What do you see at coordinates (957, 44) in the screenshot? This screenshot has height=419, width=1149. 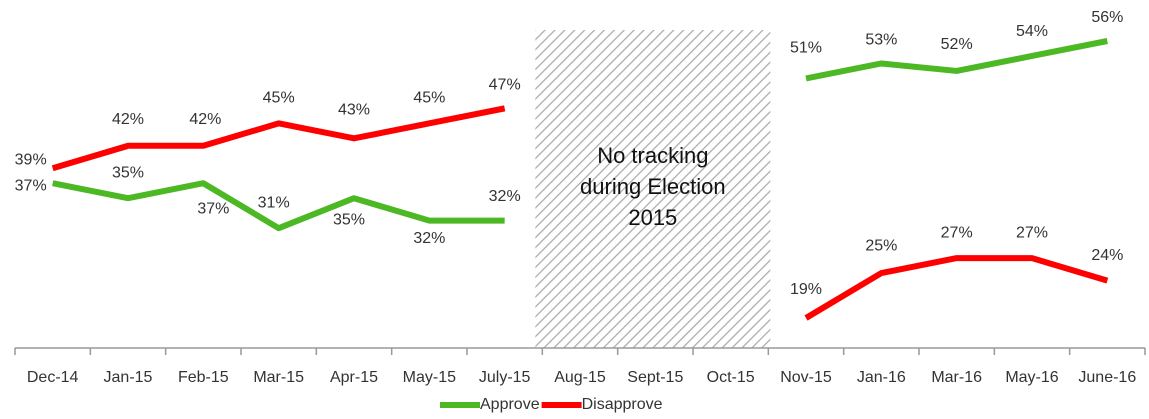 I see `data-label: 52%` at bounding box center [957, 44].